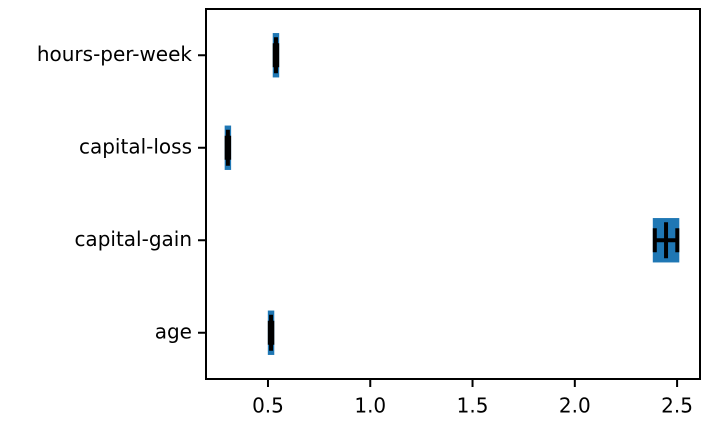  What do you see at coordinates (133, 239) in the screenshot?
I see `y-tick-label: capital-gain` at bounding box center [133, 239].